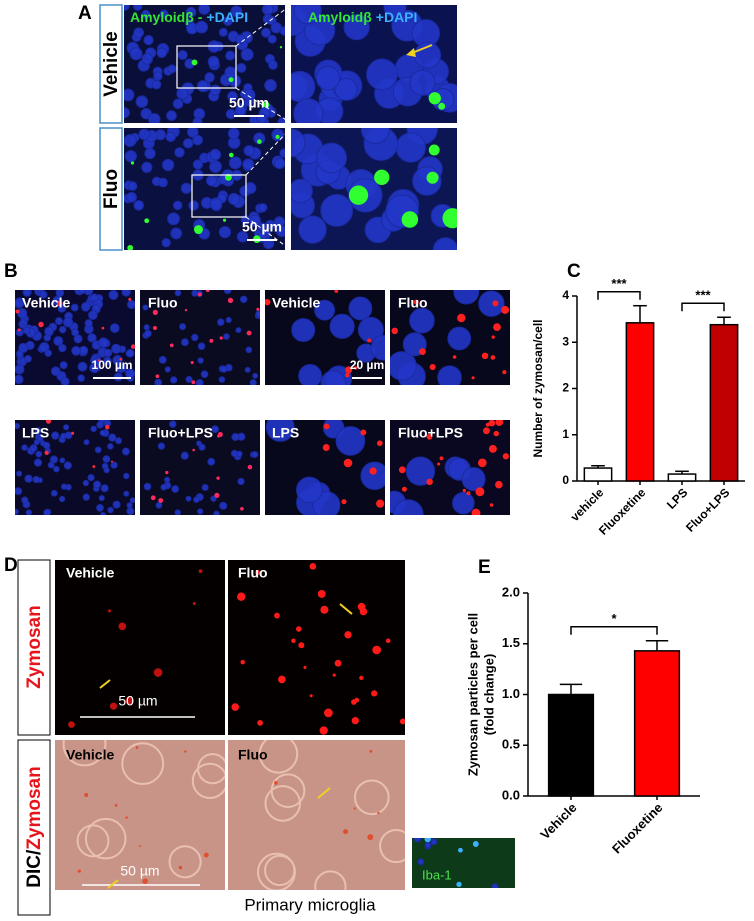  Describe the element at coordinates (227, 17) in the screenshot. I see `channel-blue: +DAPI` at that location.